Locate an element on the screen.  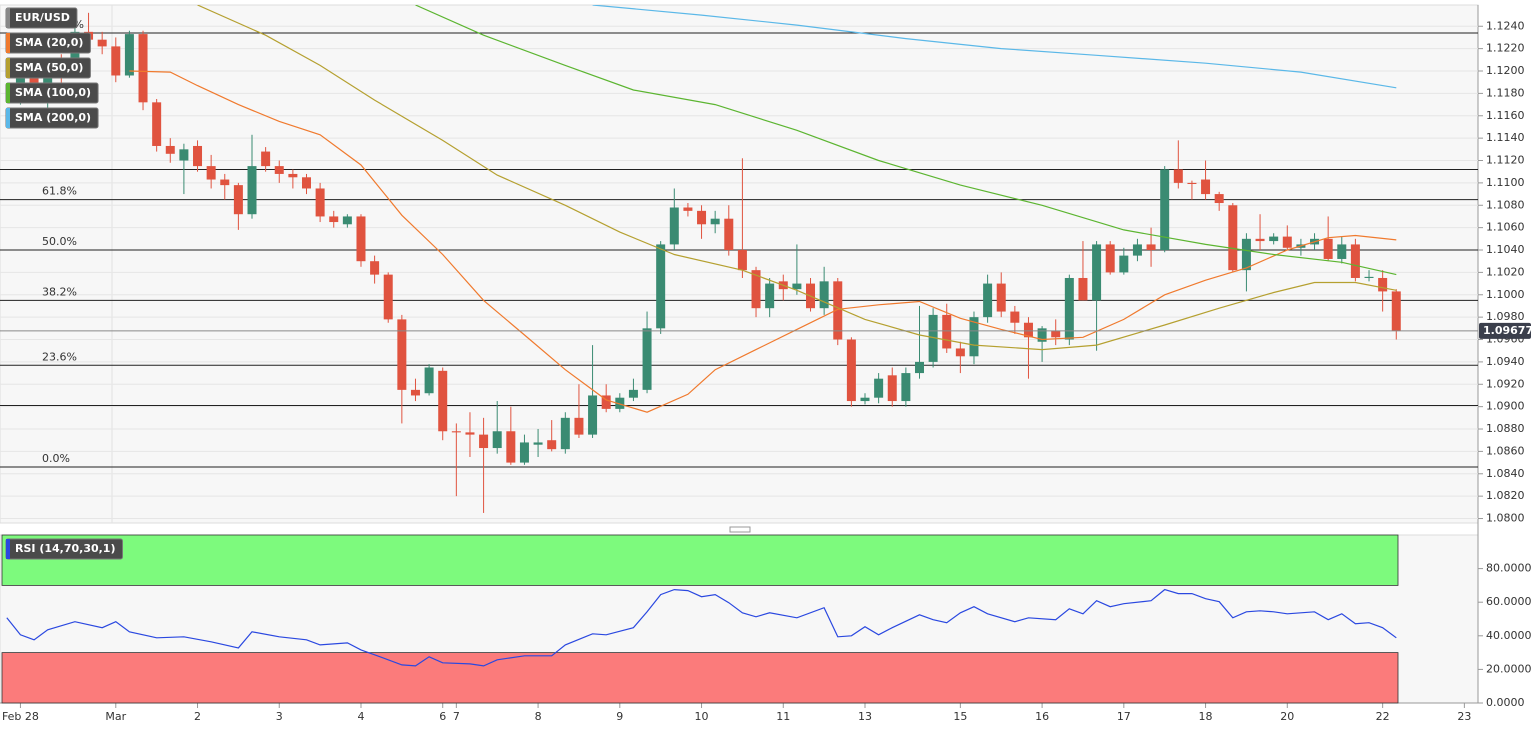
y-tick-label: 20.0000 is located at coordinates (1509, 668).